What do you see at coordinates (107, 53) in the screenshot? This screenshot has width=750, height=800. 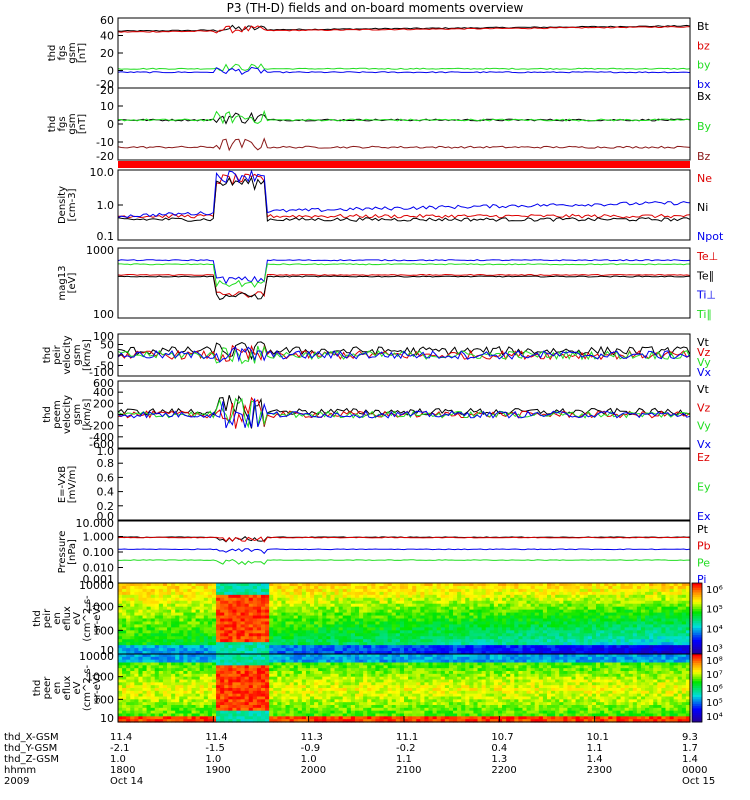 I see `y-tick-label: 20` at bounding box center [107, 53].